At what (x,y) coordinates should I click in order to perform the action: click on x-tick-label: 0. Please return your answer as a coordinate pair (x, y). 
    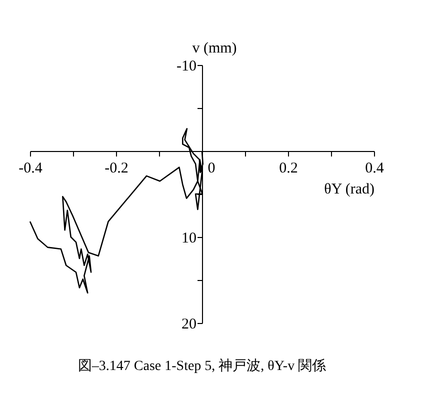
    Looking at the image, I should click on (212, 168).